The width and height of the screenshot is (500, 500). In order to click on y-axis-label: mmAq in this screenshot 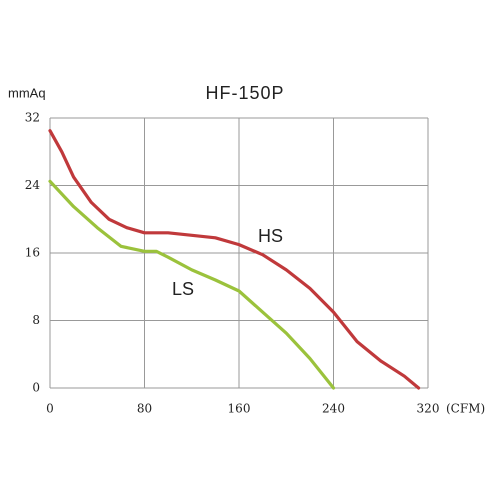, I will do `click(27, 92)`.